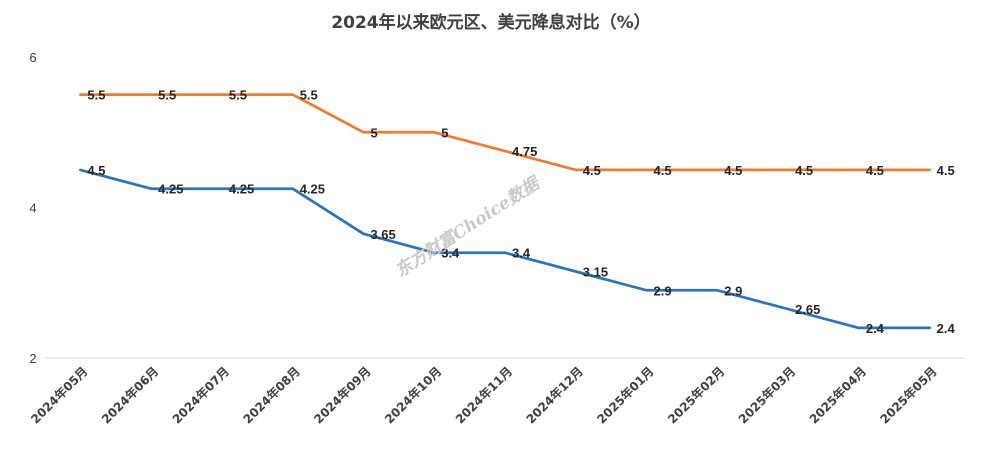 The width and height of the screenshot is (983, 454). Describe the element at coordinates (382, 234) in the screenshot. I see `data-label: 3.65` at that location.